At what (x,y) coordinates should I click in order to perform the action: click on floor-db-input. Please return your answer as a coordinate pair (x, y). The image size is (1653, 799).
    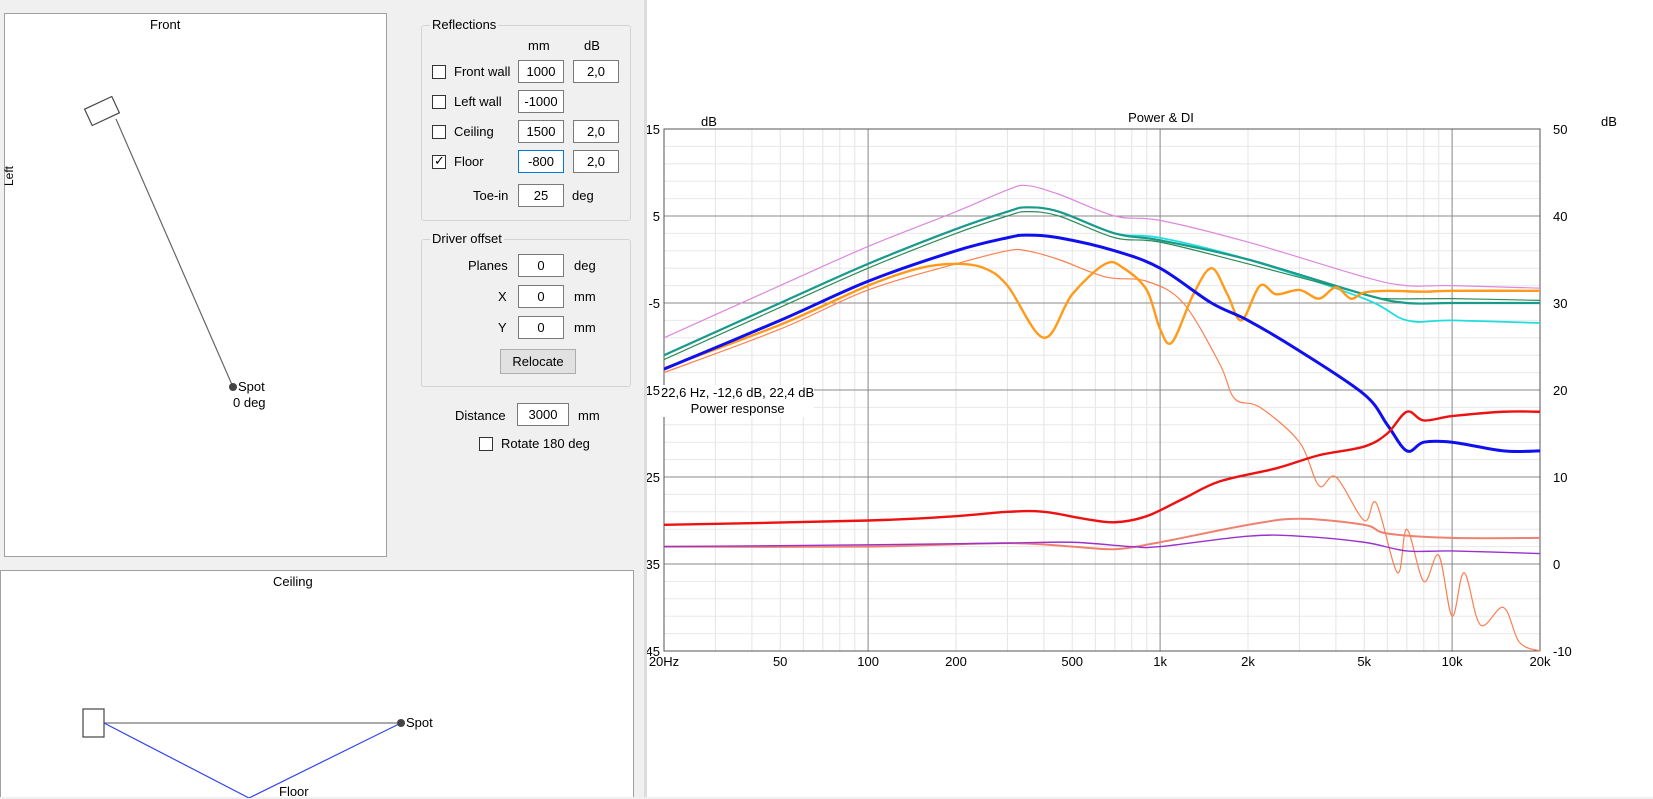
    Looking at the image, I should click on (596, 161).